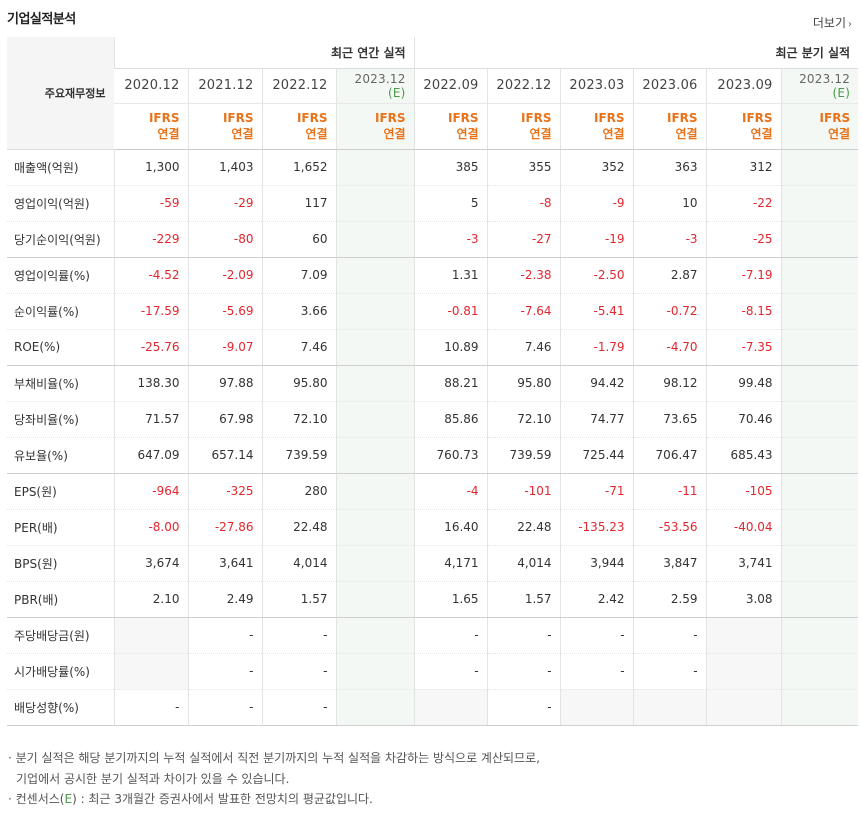 The height and width of the screenshot is (818, 862). Describe the element at coordinates (523, 167) in the screenshot. I see `table-cell: 355` at that location.